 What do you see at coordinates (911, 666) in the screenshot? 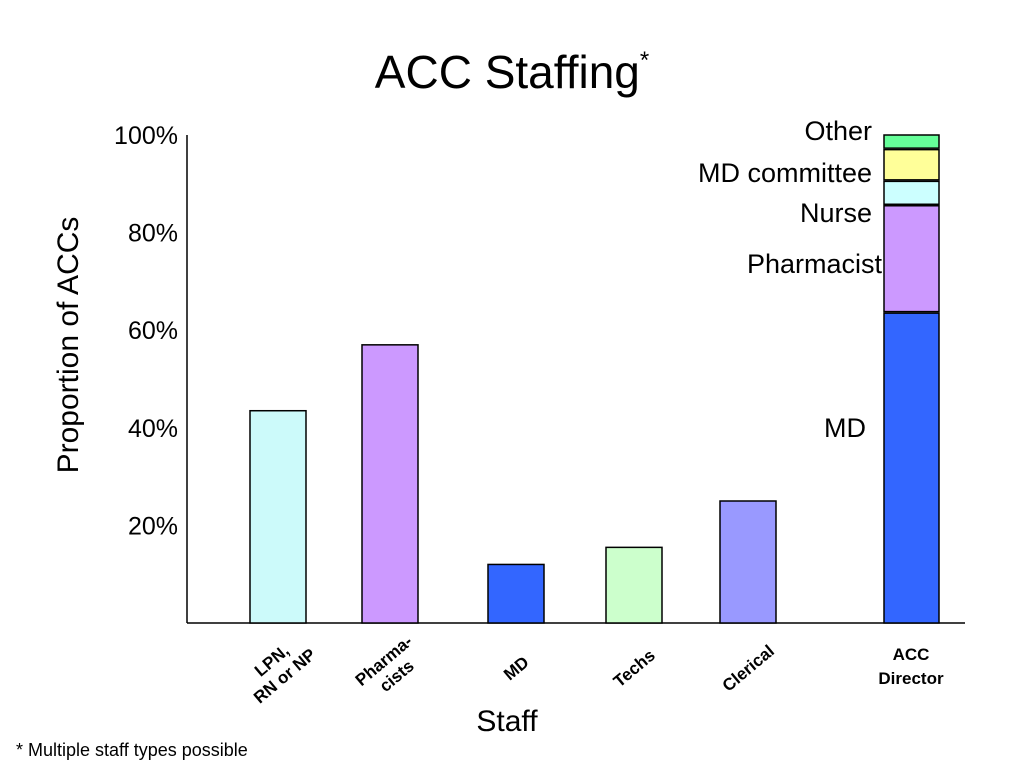
I see `category-label: ACC Director` at bounding box center [911, 666].